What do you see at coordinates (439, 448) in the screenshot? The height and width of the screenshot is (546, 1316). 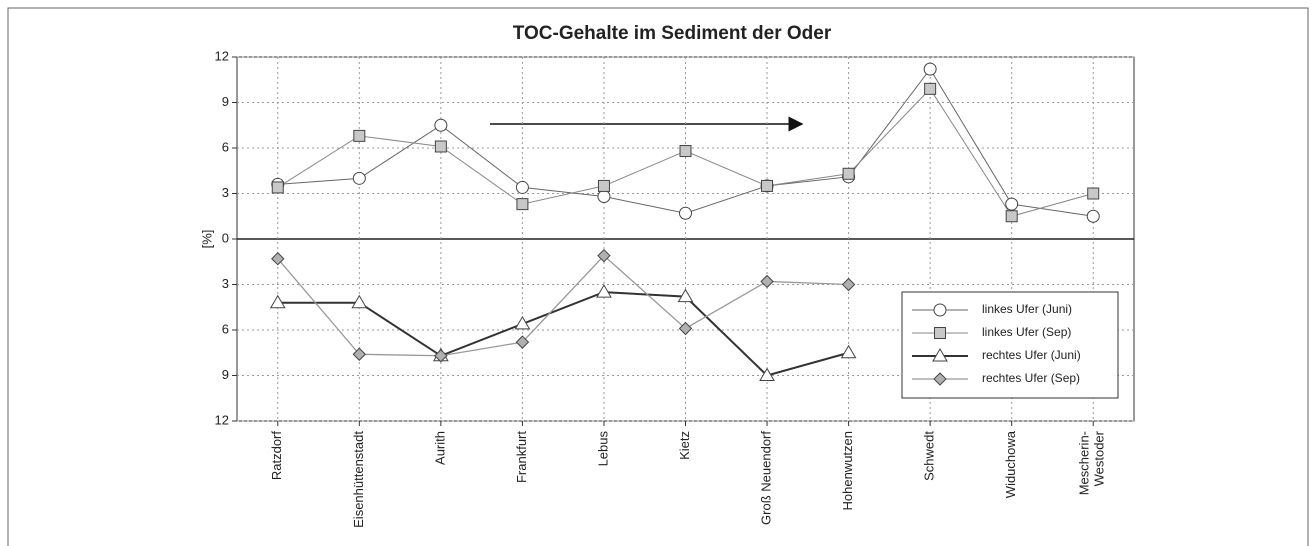 I see `x-tick-label: Aurith` at bounding box center [439, 448].